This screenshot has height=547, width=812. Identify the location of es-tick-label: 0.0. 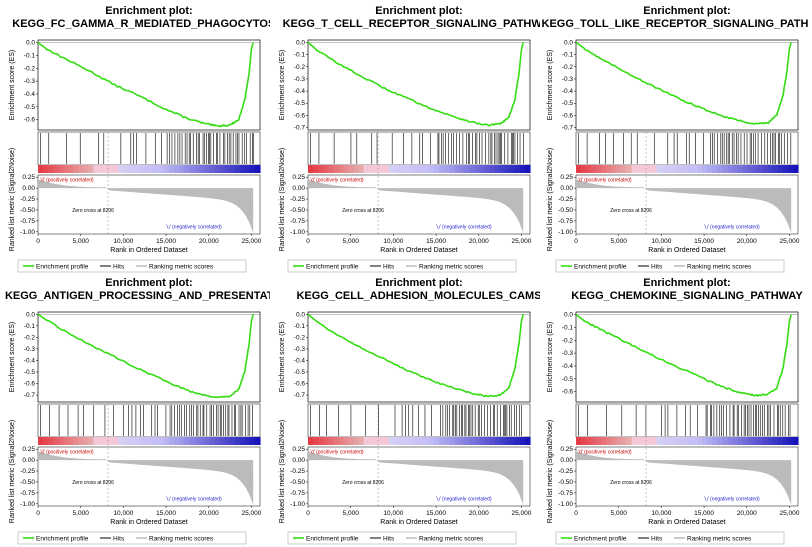
(300, 314).